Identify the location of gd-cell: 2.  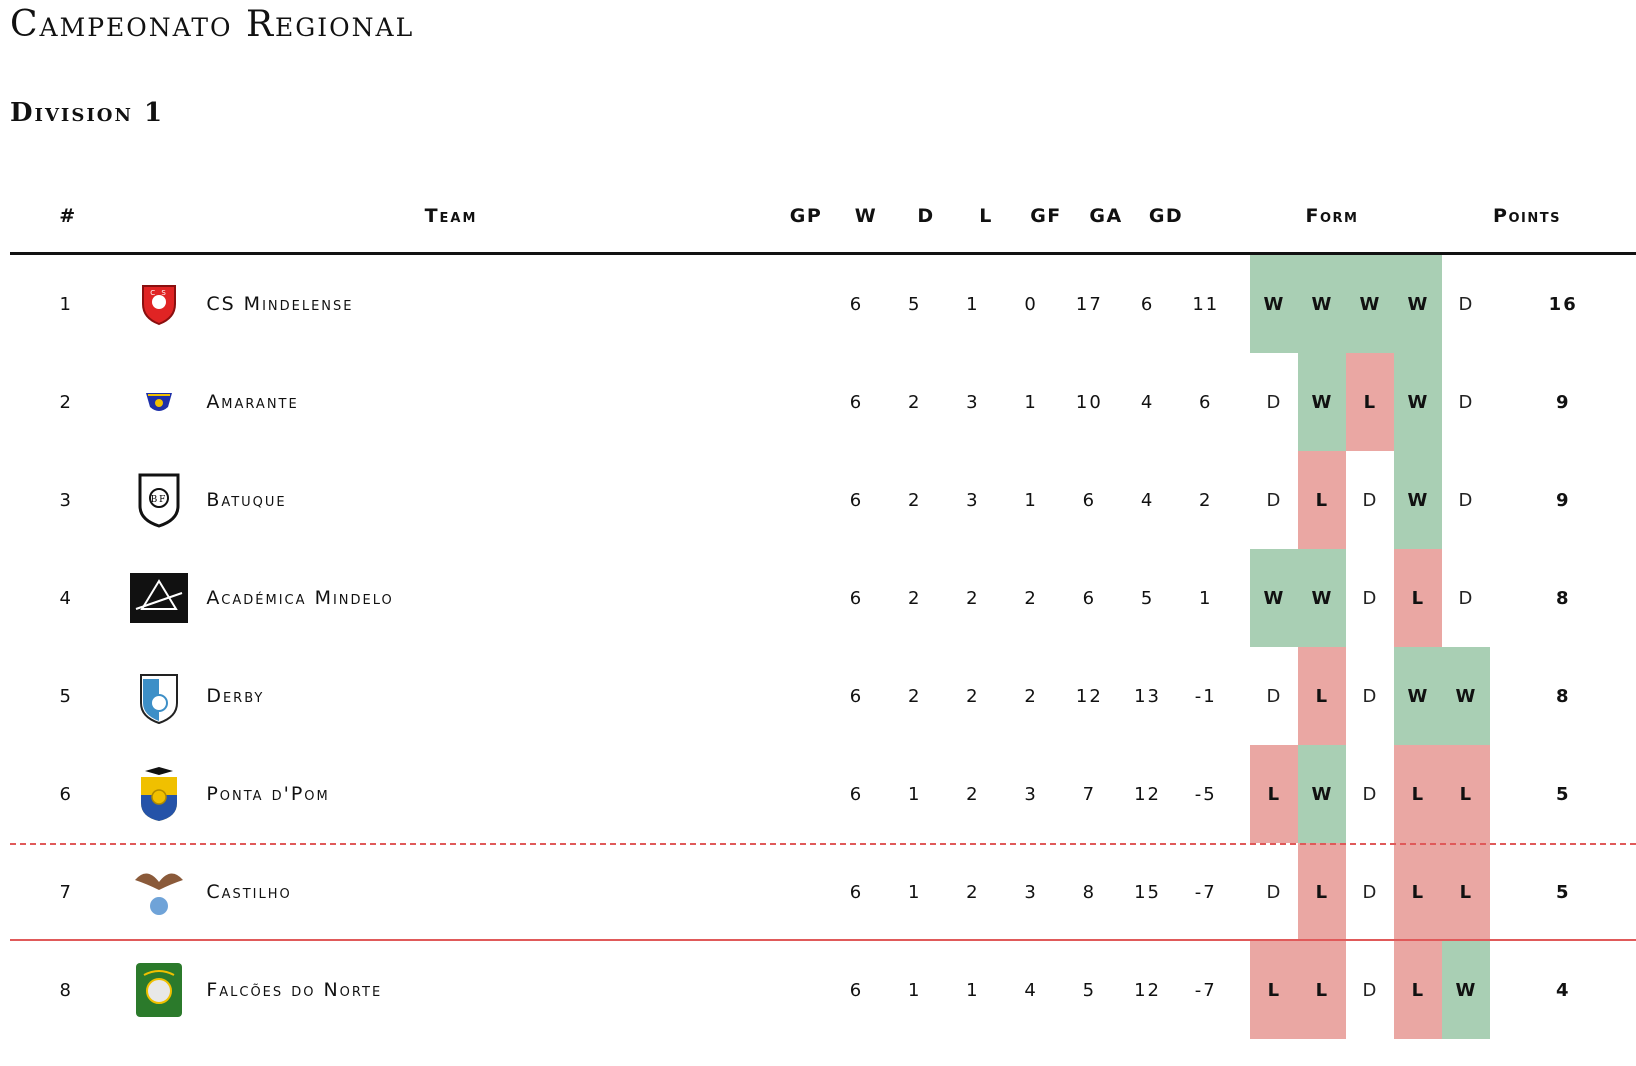
(1206, 500).